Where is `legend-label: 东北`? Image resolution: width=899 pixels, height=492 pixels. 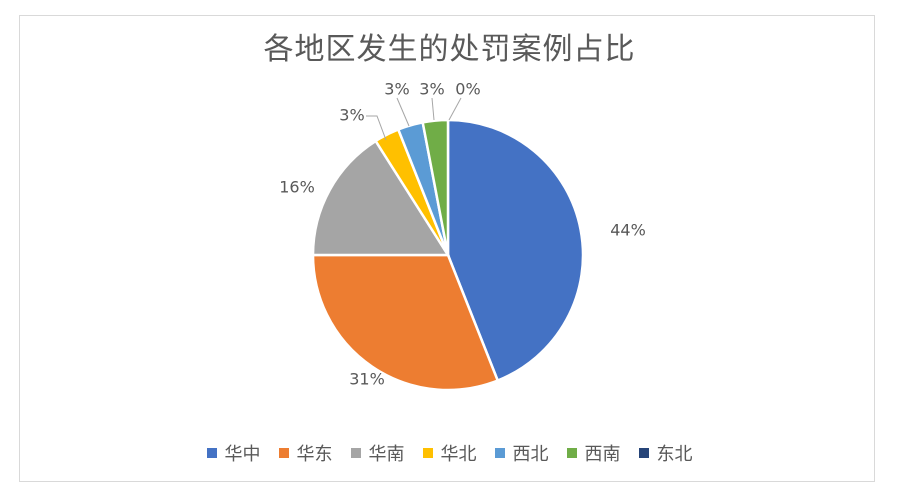 legend-label: 东北 is located at coordinates (674, 454).